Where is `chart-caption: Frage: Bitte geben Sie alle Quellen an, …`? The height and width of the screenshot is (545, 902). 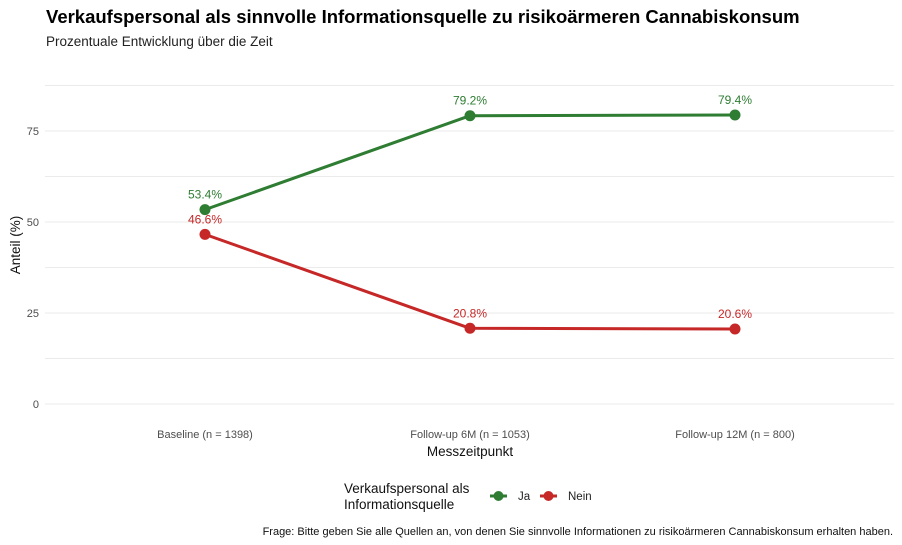 chart-caption: Frage: Bitte geben Sie alle Quellen an, … is located at coordinates (578, 532).